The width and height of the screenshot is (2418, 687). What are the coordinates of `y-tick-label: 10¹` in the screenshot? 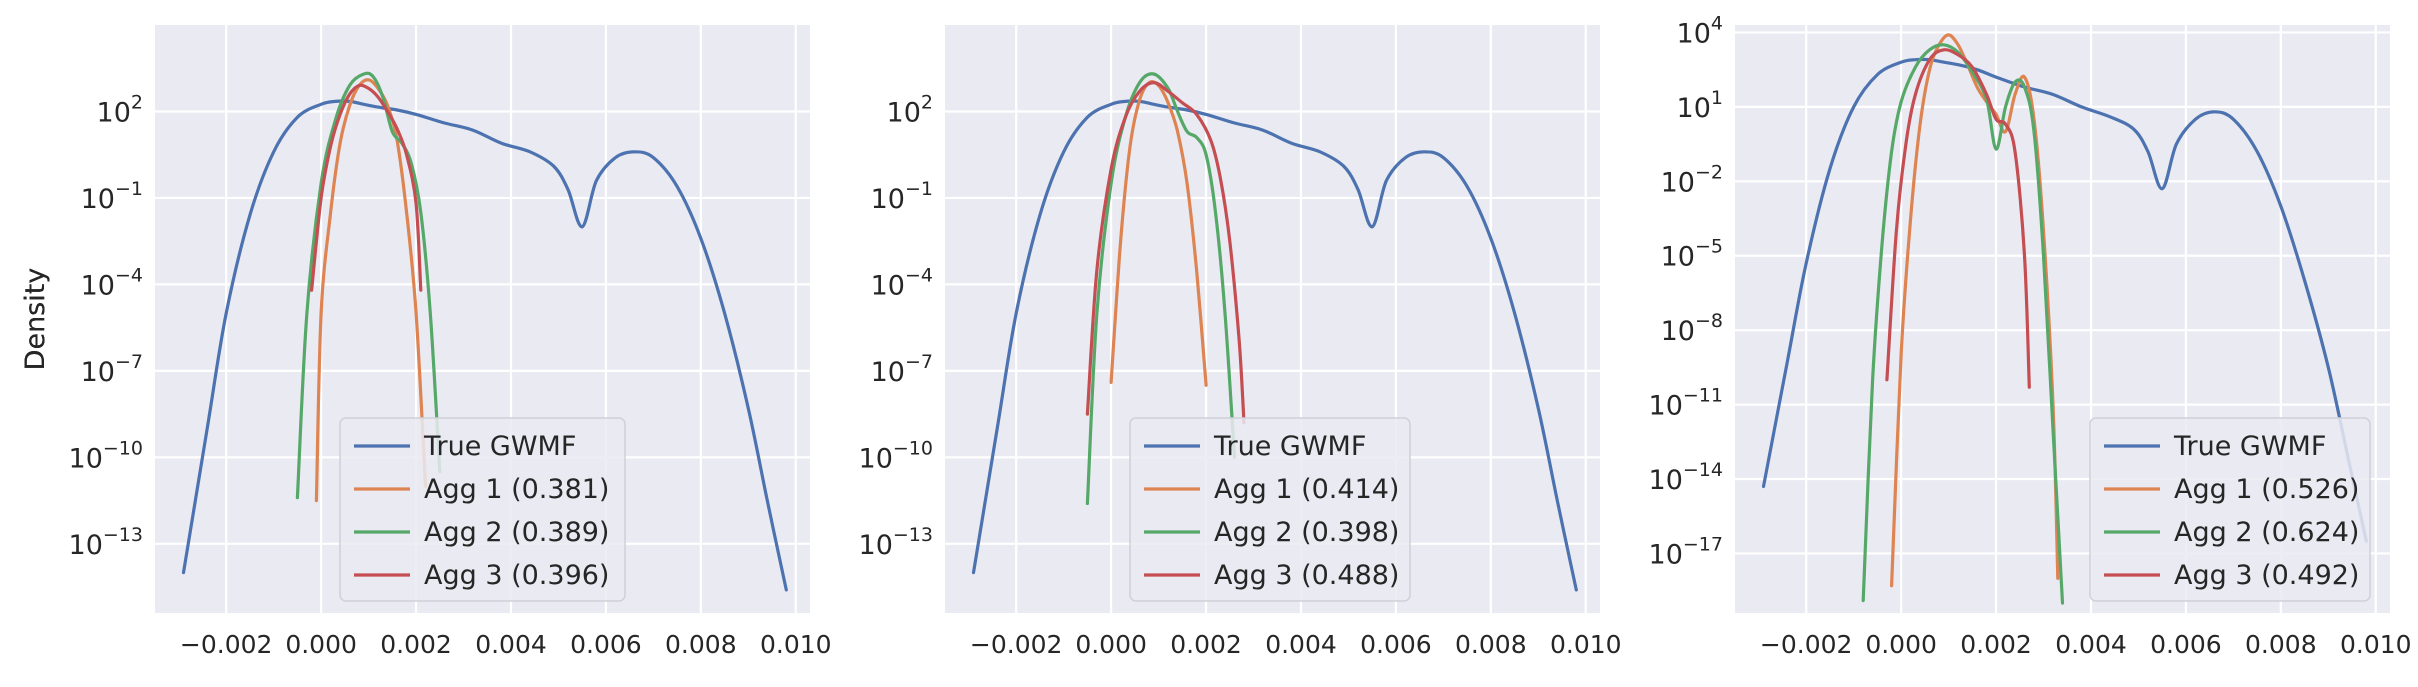 It's located at (1700, 105).